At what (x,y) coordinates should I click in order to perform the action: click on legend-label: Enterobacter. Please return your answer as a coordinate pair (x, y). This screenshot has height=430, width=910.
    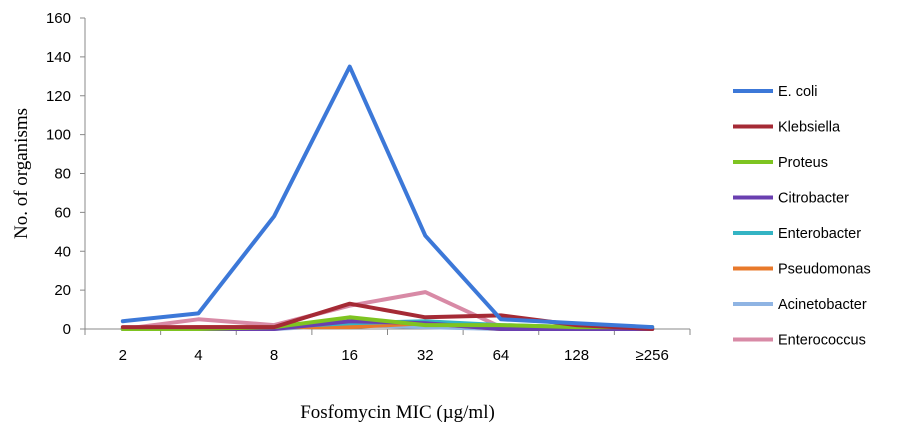
    Looking at the image, I should click on (819, 234).